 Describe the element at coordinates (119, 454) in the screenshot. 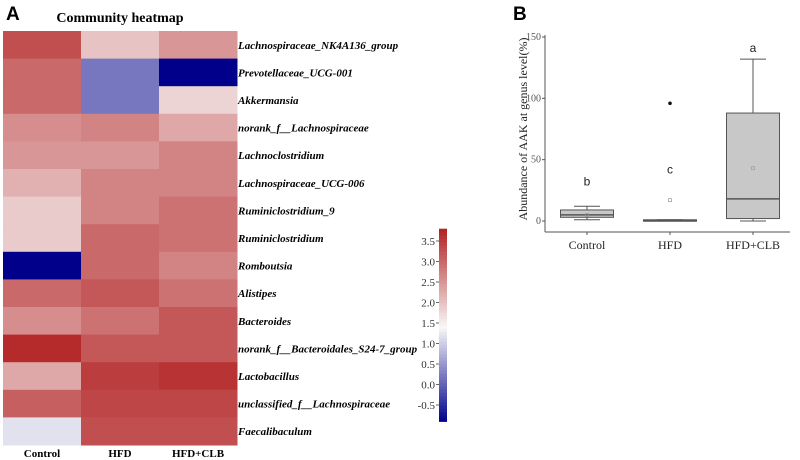

I see `column-label: HFD` at that location.